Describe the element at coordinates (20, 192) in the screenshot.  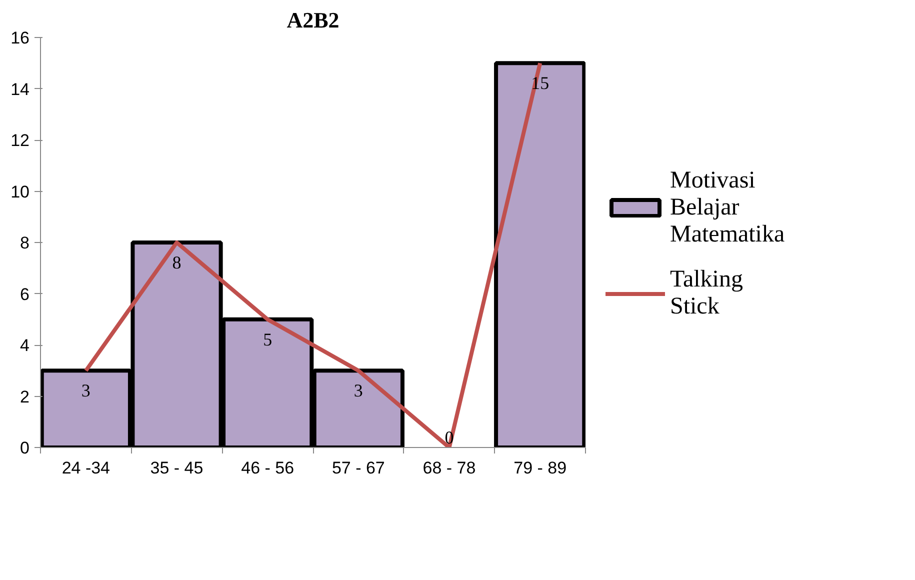
I see `y-tick-label: 10` at that location.